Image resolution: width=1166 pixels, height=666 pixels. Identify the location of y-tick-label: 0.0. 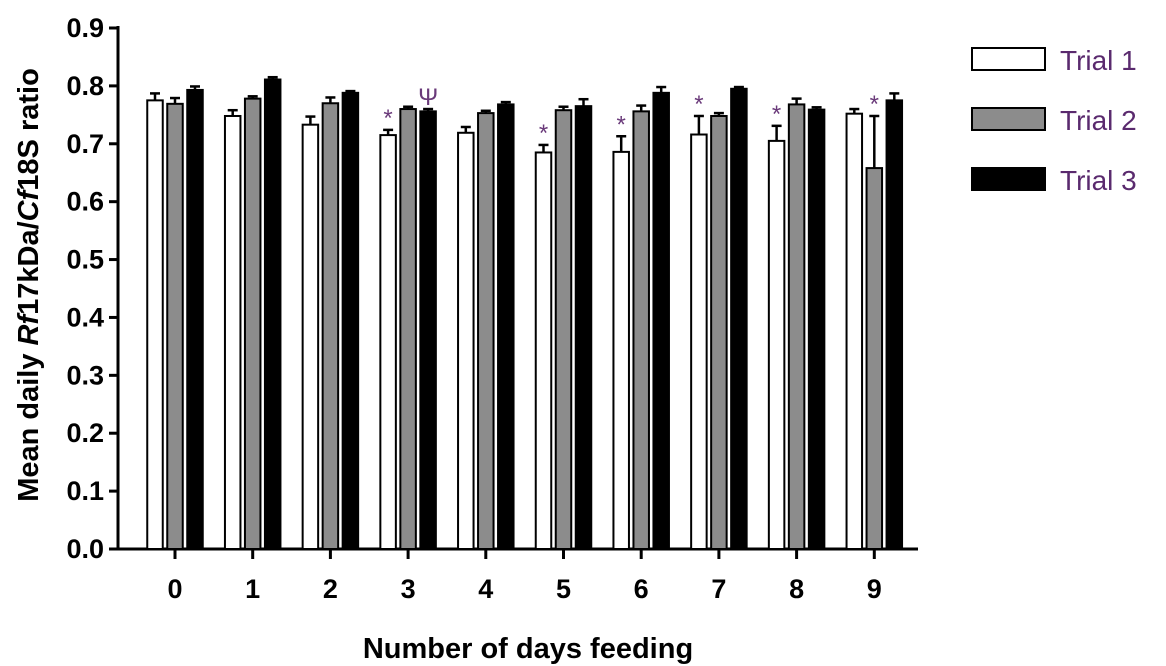
(85, 549).